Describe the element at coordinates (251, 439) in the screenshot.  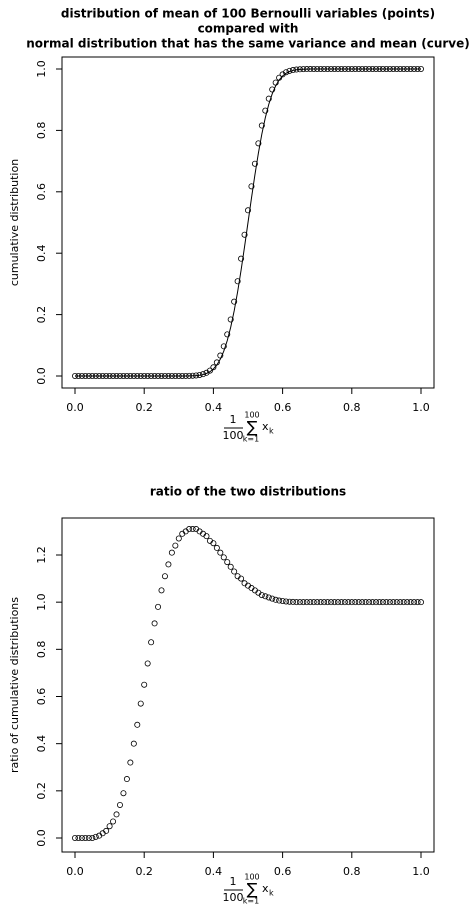
I see `x-label-lower: k=1` at that location.